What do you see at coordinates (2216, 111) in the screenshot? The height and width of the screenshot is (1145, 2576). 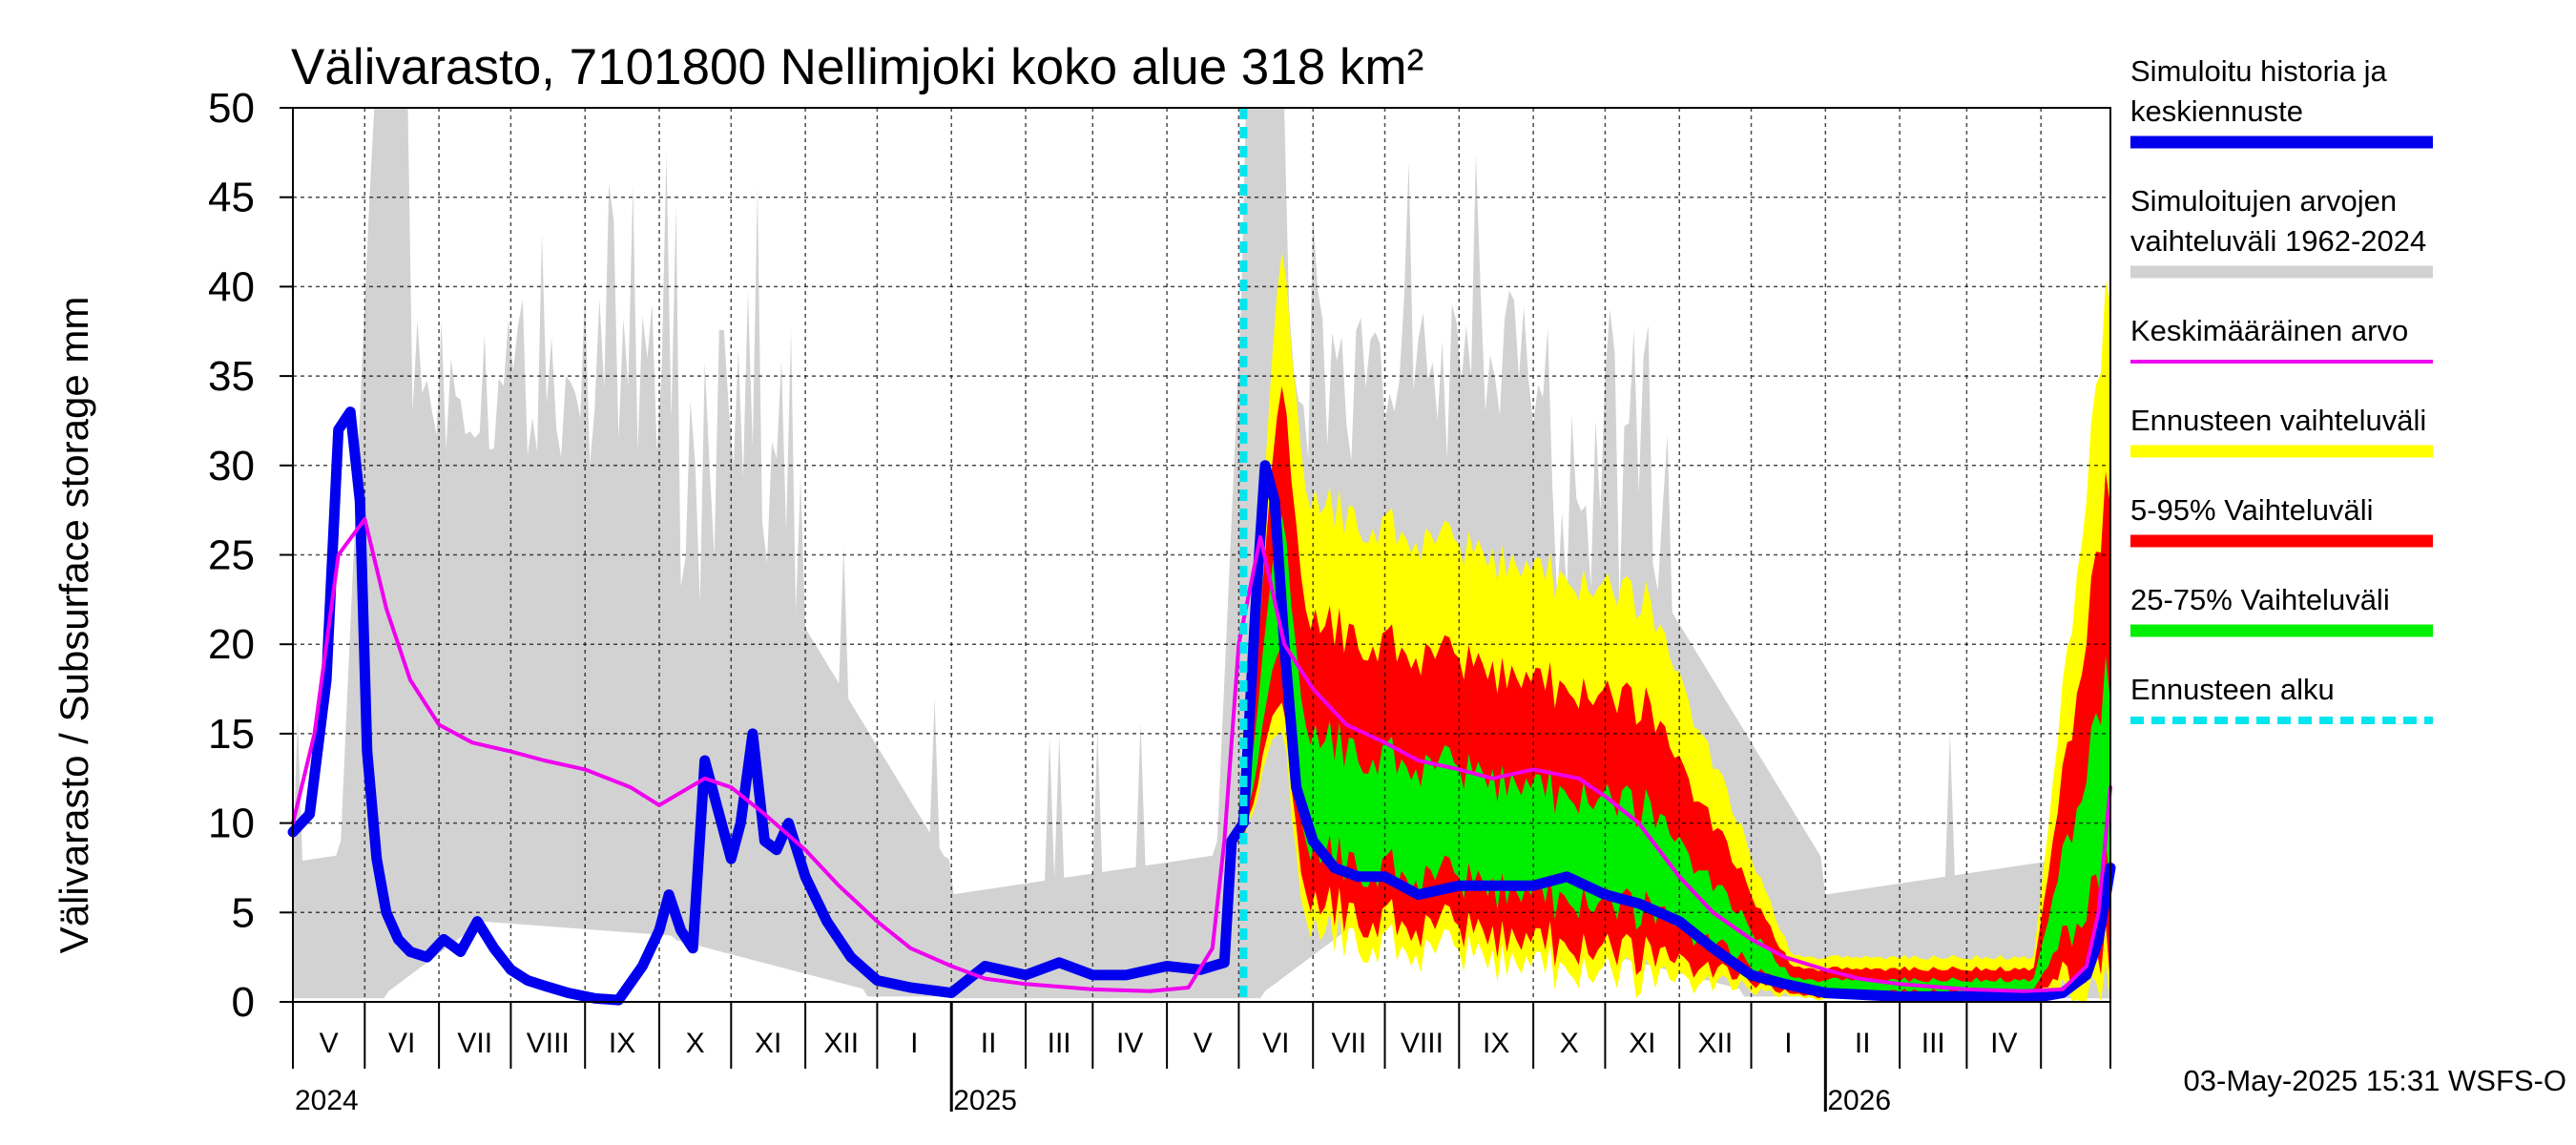 I see `legend-label: keskiennuste` at bounding box center [2216, 111].